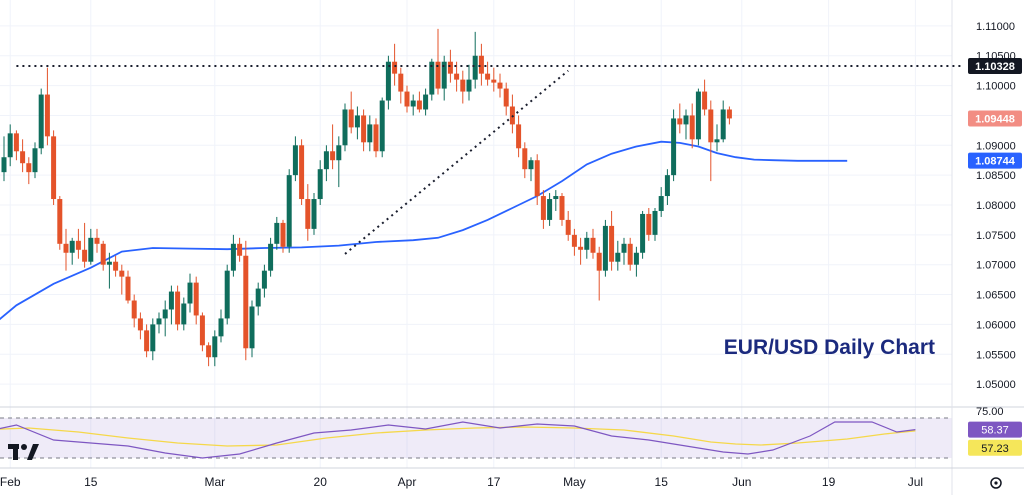  Describe the element at coordinates (995, 449) in the screenshot. I see `rsi-signal-badge-text: 57.23` at that location.